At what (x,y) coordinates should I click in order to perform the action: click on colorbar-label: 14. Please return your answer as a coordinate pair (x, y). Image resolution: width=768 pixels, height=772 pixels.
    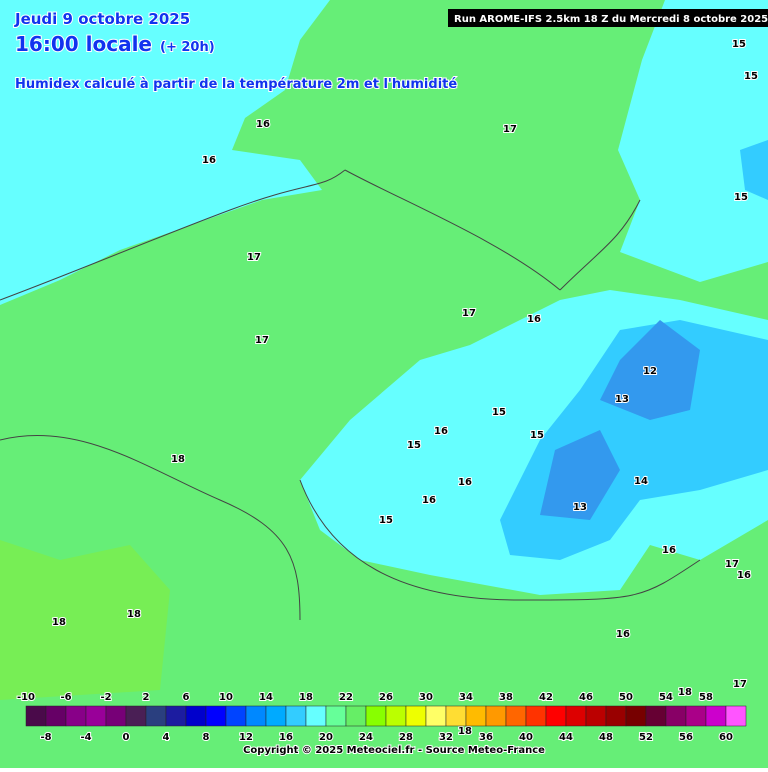
    Looking at the image, I should click on (266, 697).